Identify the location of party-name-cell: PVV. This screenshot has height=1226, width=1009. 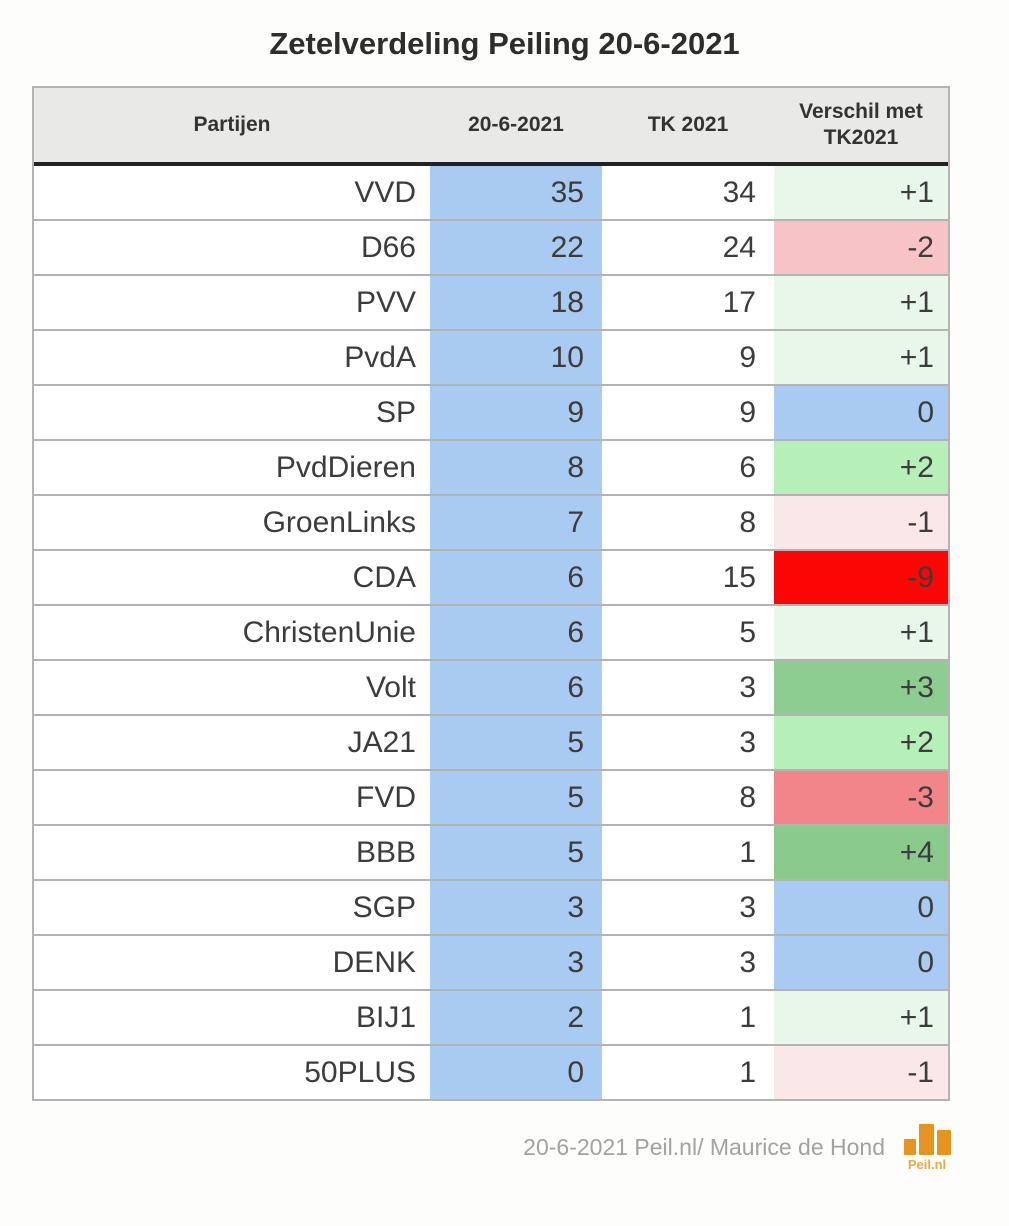
(385, 302).